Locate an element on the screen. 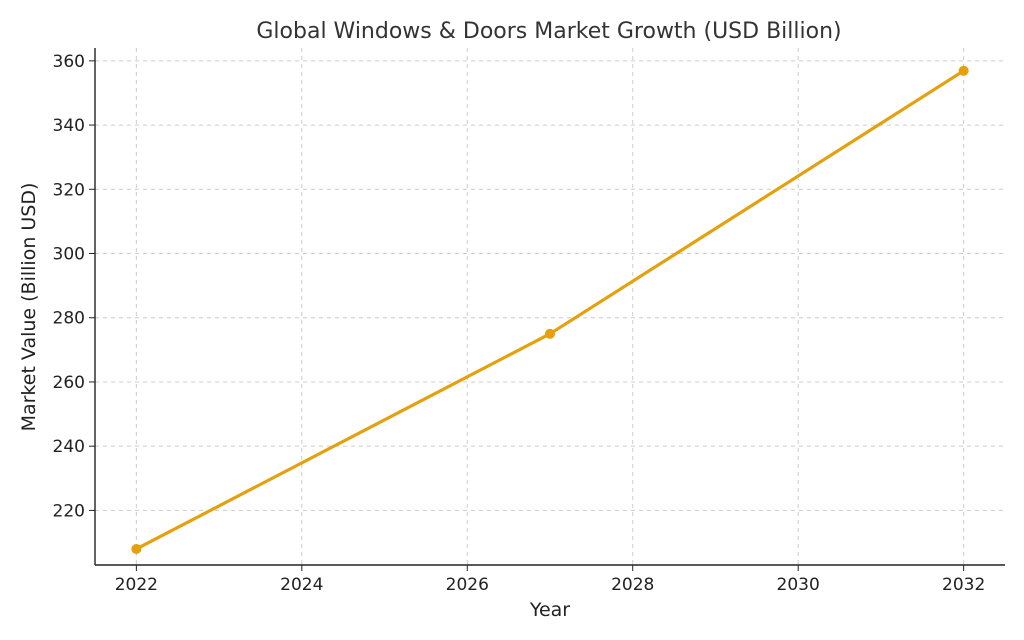 The image size is (1024, 640). x-axis-title: Year is located at coordinates (549, 610).